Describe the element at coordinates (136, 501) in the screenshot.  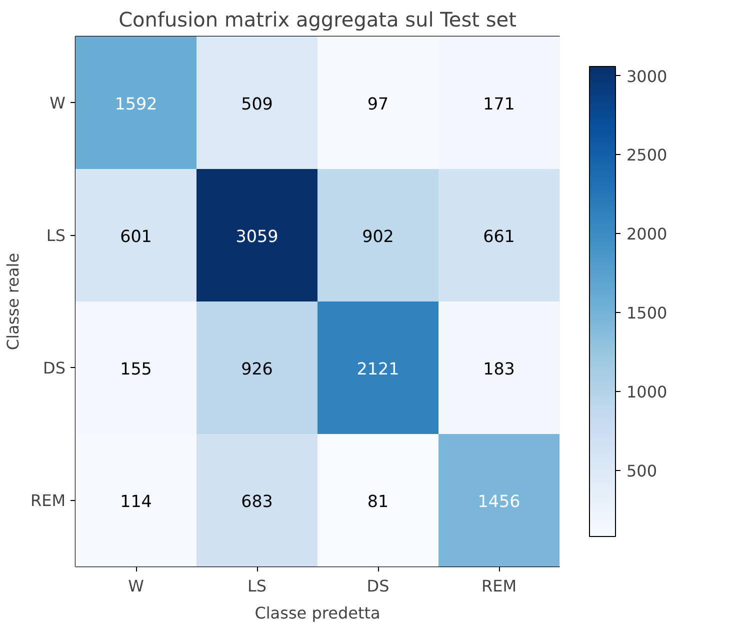
I see `data-label: 114` at that location.